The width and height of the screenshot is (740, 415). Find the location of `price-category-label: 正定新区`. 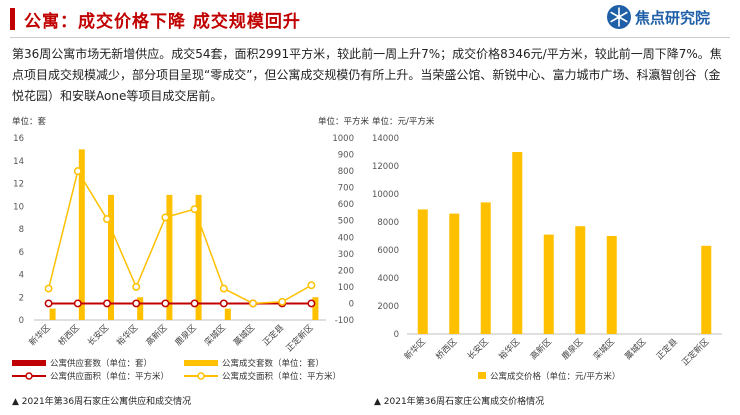

price-category-label: 正定新区 is located at coordinates (696, 352).